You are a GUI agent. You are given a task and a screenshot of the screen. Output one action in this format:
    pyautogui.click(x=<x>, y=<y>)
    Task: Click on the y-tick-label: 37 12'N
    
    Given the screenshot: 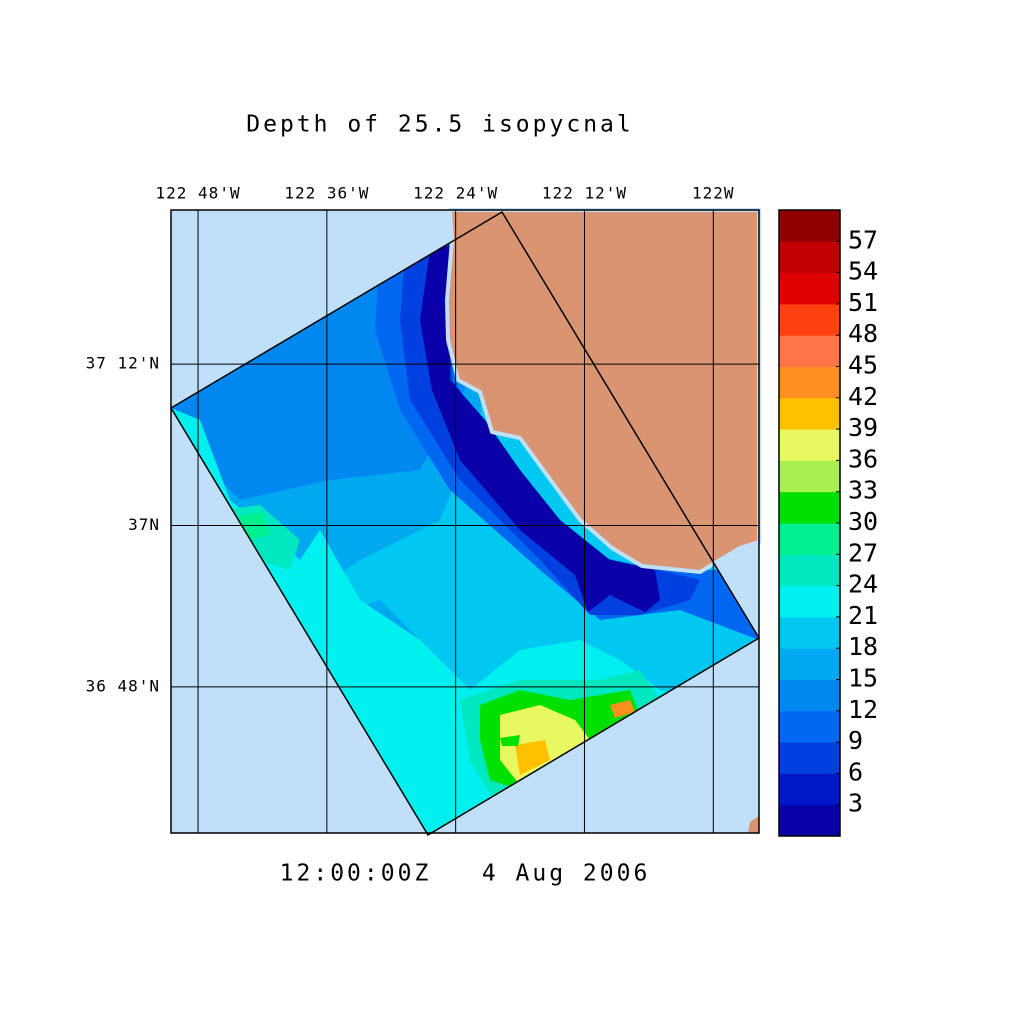 What is the action you would take?
    pyautogui.click(x=123, y=363)
    